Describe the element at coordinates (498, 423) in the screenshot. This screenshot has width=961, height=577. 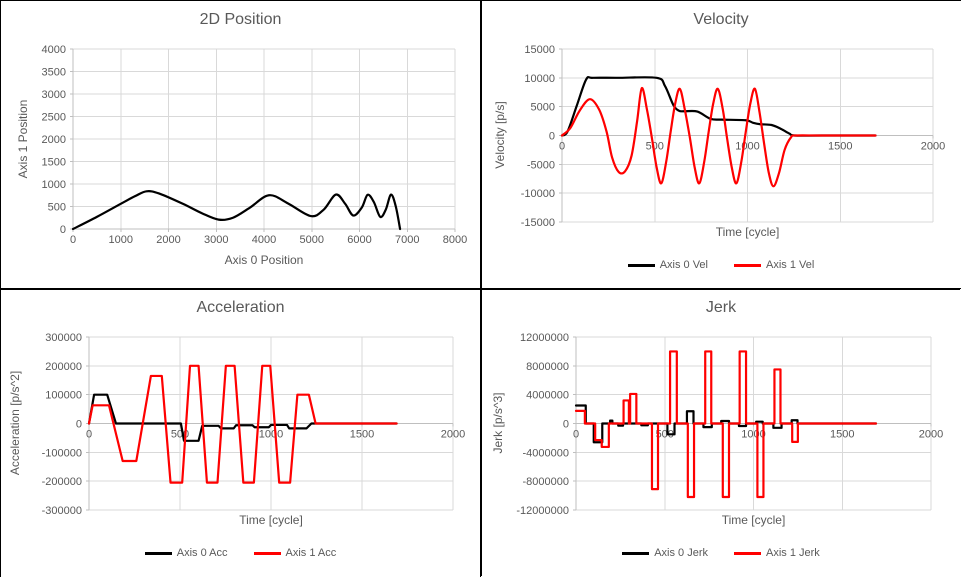
I see `y-axis-title: Jerk [p/s^3]` at that location.